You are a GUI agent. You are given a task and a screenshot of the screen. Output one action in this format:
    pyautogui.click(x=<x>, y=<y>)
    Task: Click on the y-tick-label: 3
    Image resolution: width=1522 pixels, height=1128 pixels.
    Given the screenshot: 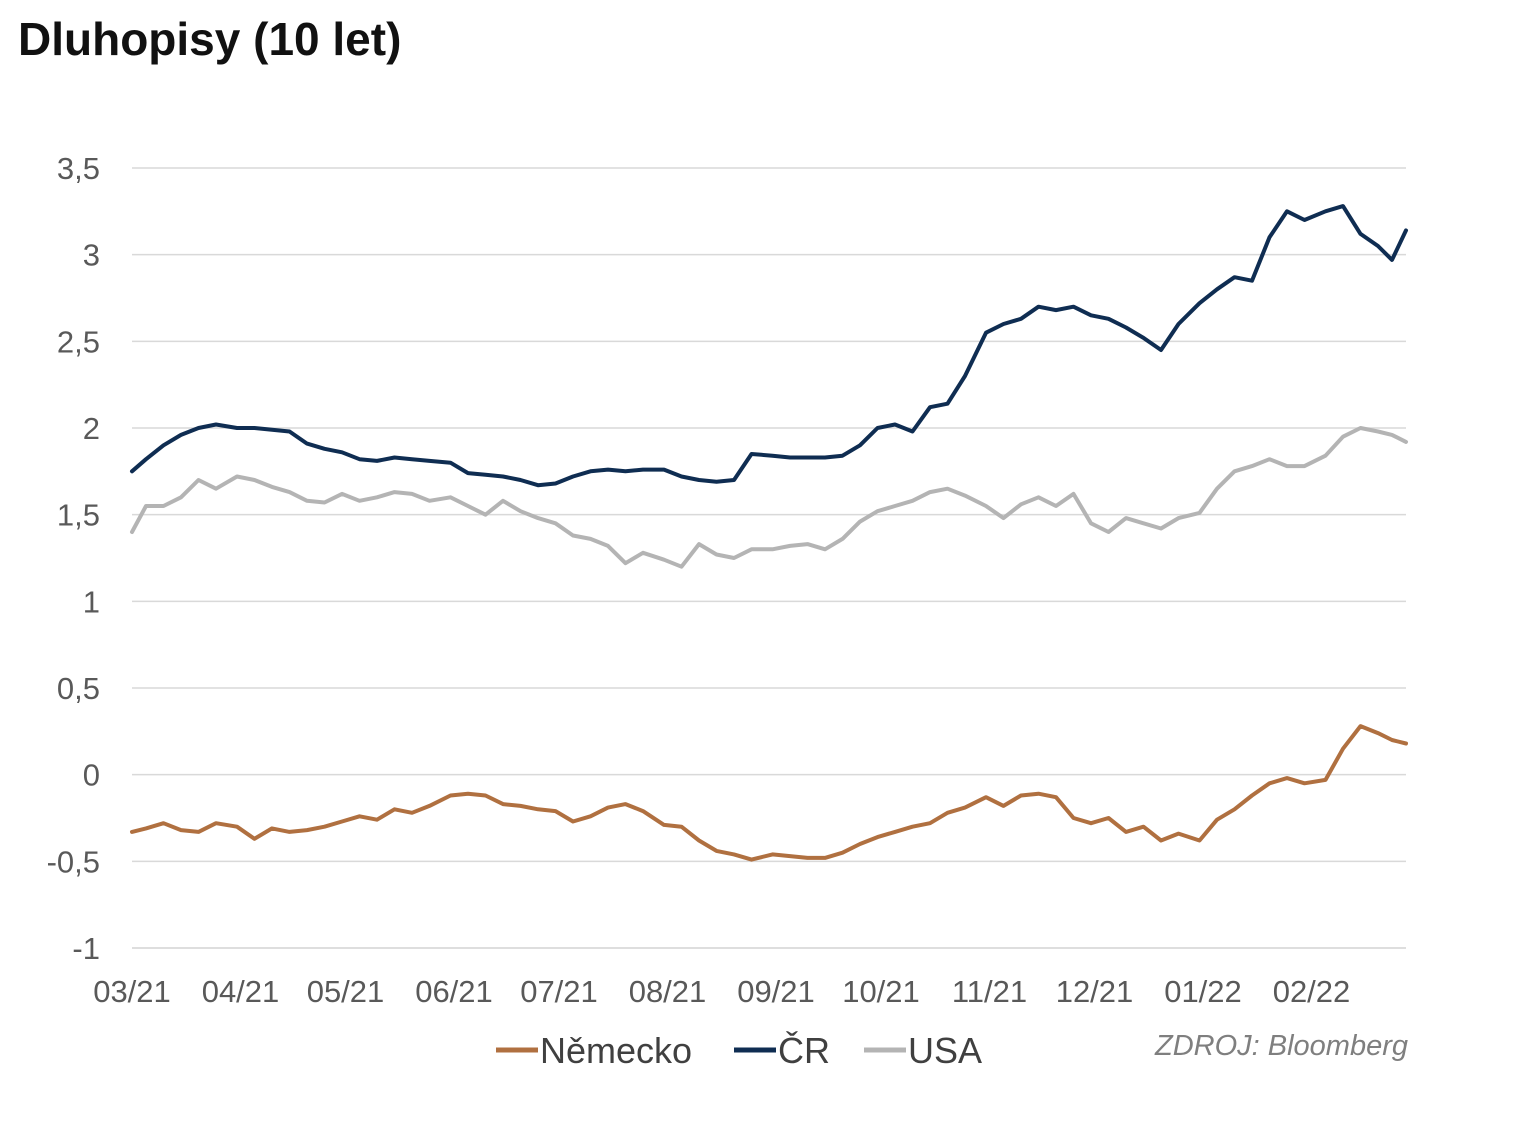 What is the action you would take?
    pyautogui.click(x=91, y=255)
    